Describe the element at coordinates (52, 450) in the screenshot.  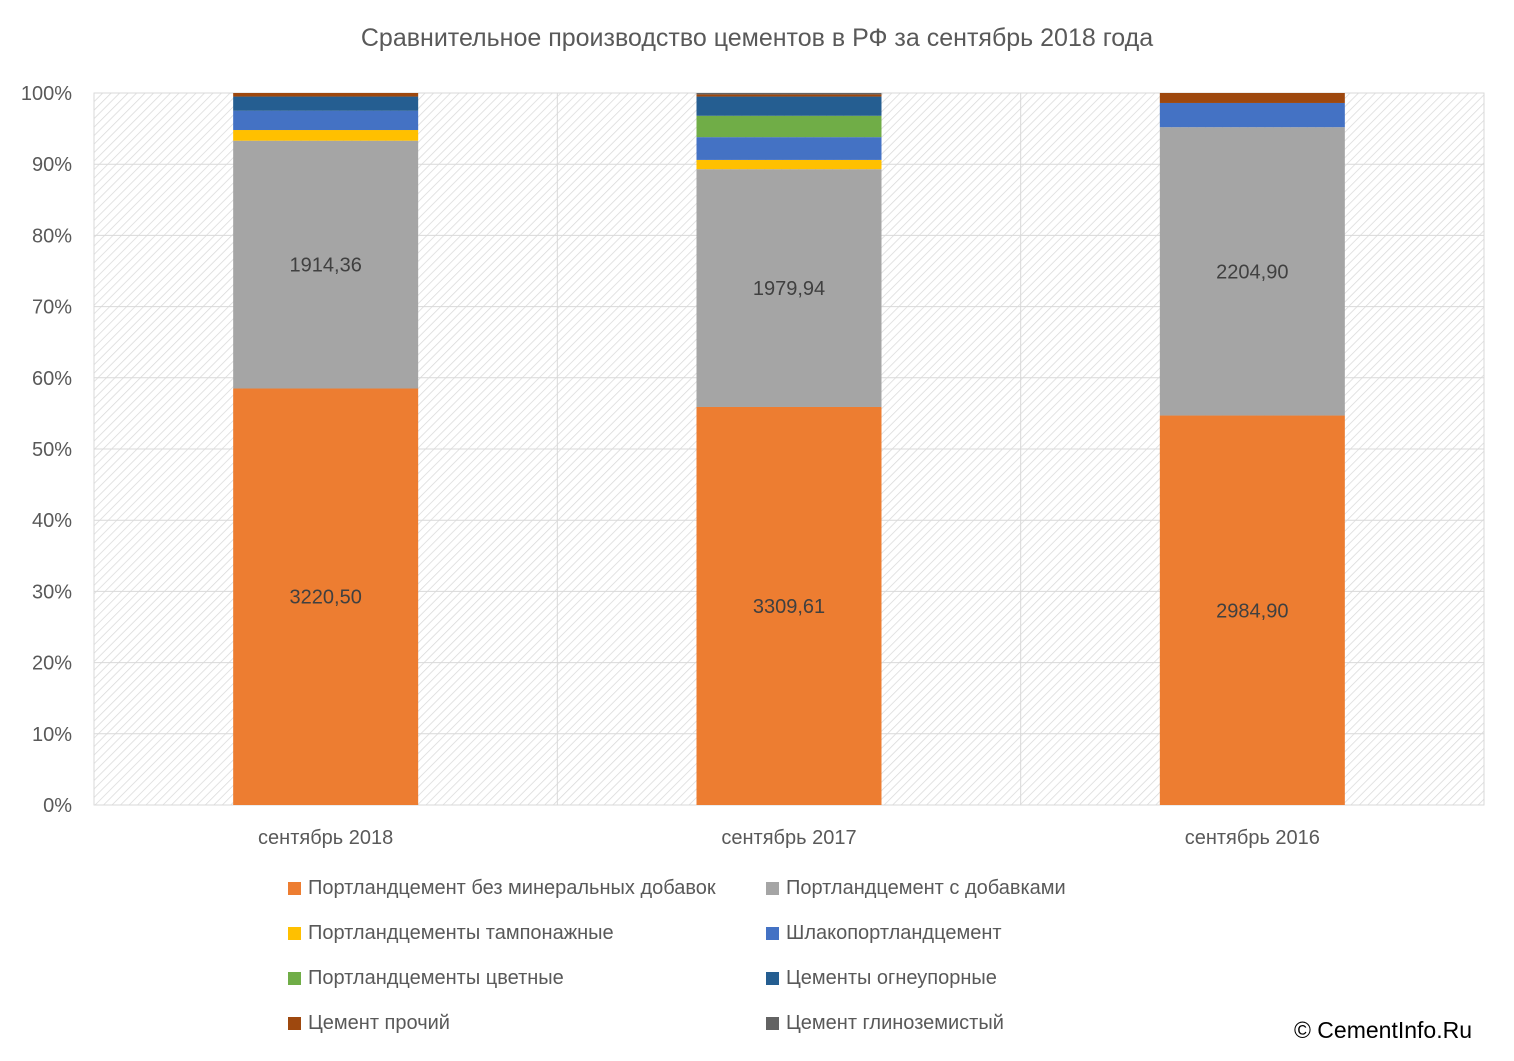
I see `y-tick-label: 50%` at that location.